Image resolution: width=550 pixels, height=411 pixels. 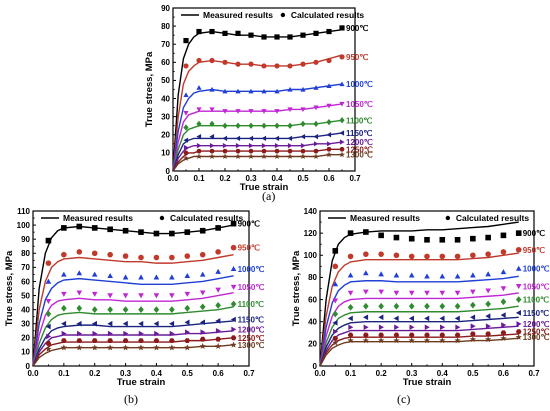 I want to click on figure-label-a: (a), so click(x=269, y=196).